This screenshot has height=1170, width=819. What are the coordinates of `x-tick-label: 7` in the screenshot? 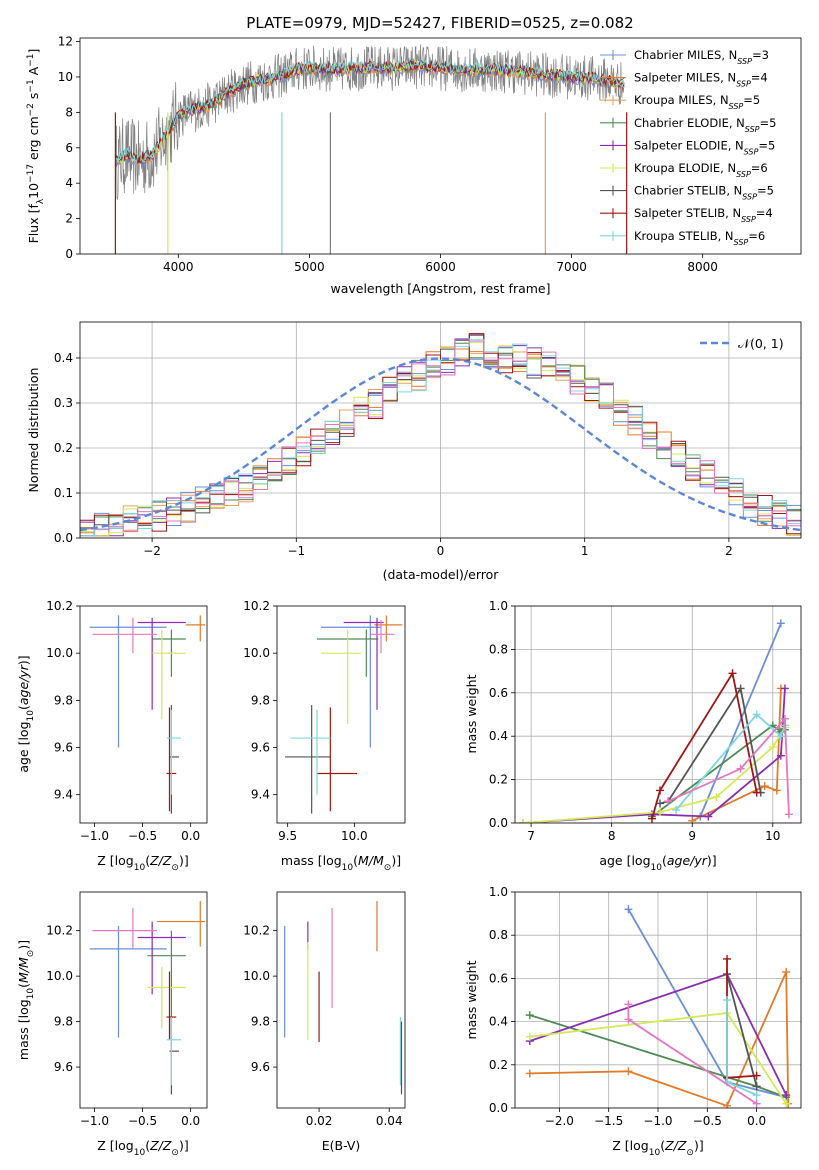 It's located at (531, 836).